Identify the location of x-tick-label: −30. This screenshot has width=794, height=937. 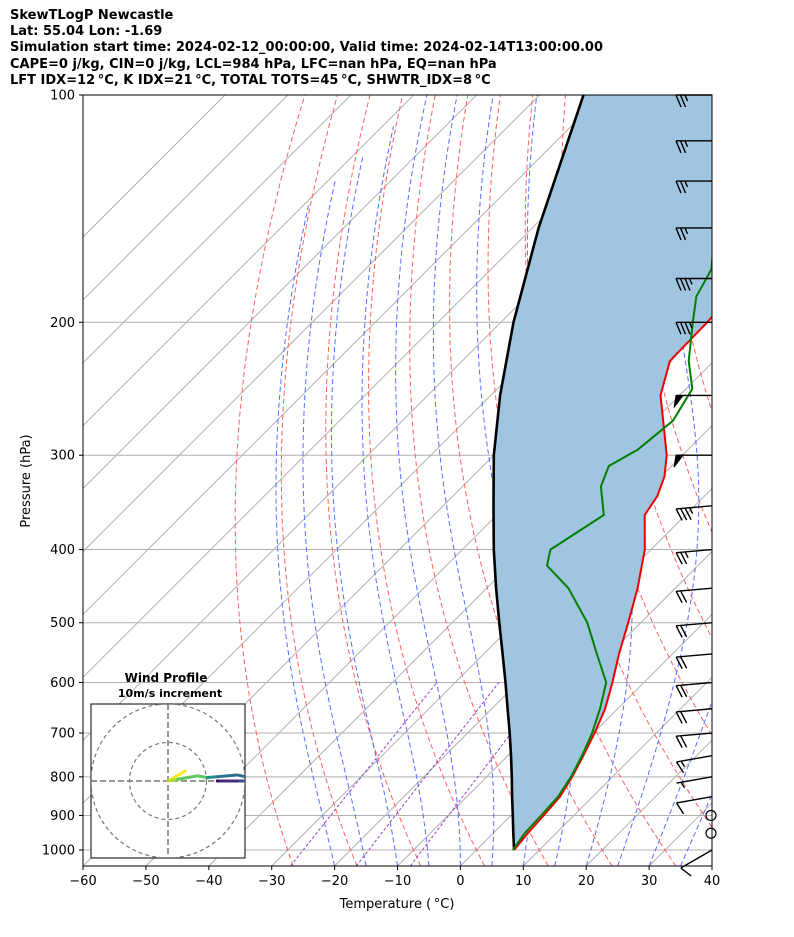
(271, 881).